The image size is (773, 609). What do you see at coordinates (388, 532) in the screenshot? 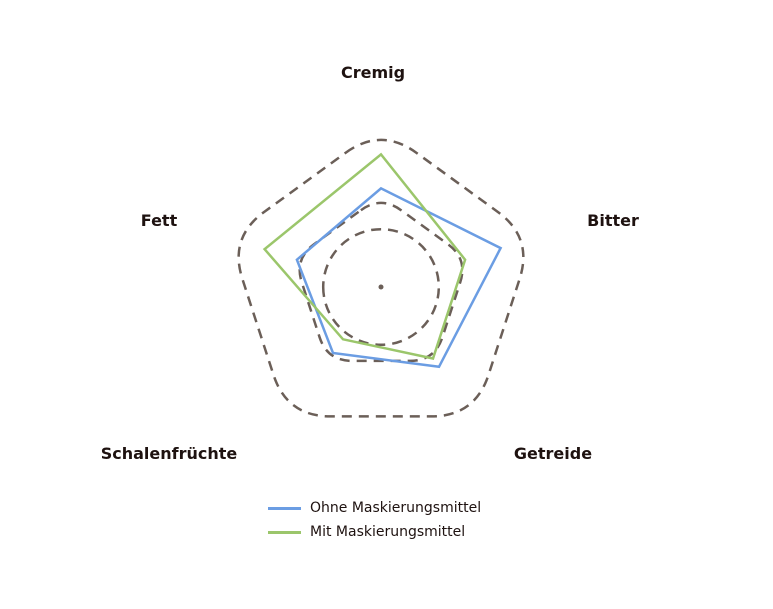
I see `legend-label-mit: Mit Maskierungsmittel` at bounding box center [388, 532].